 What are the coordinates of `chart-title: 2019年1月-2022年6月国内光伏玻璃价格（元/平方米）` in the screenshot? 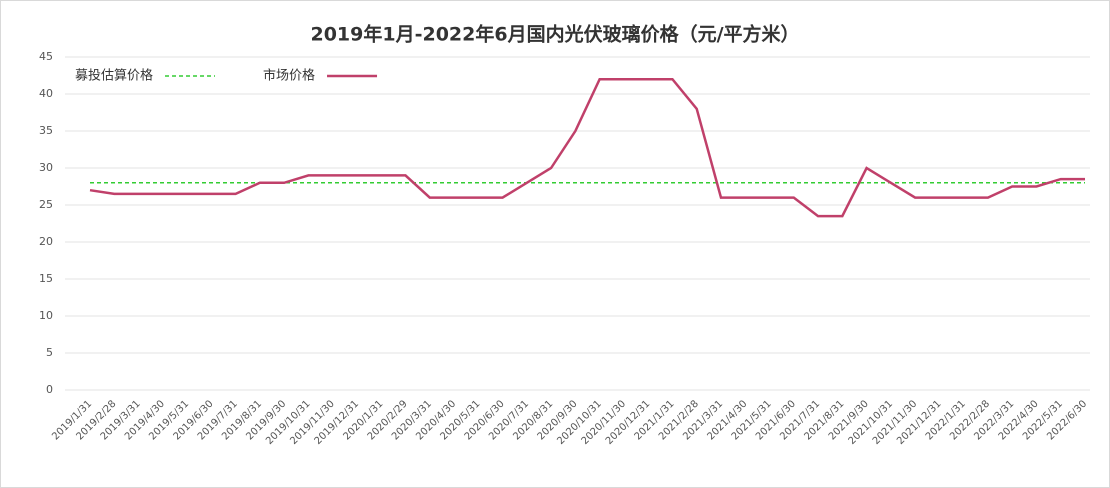 It's located at (554, 34).